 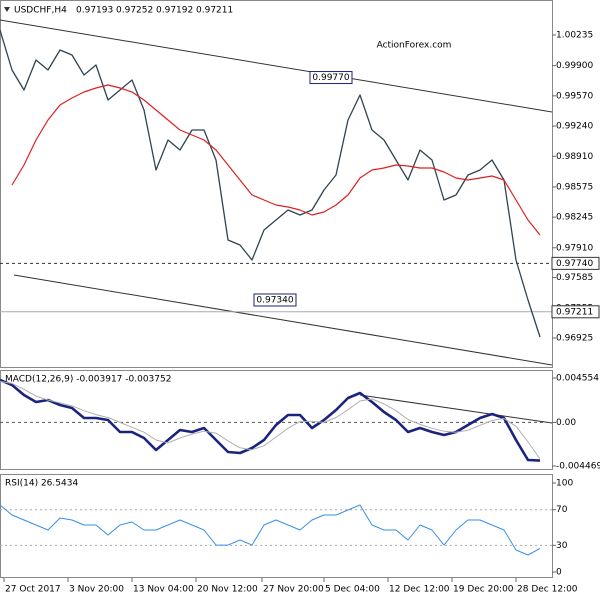 I want to click on ohlc-value: 0.97252, so click(x=134, y=11).